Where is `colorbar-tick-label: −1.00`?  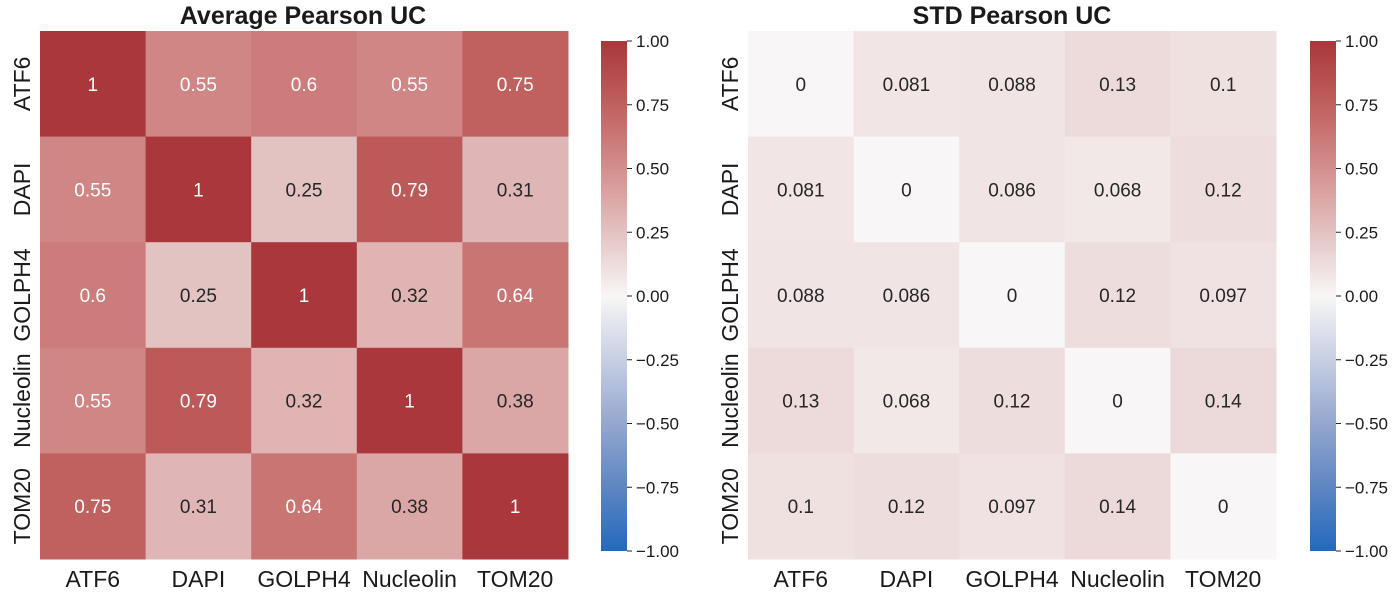 colorbar-tick-label: −1.00 is located at coordinates (657, 551).